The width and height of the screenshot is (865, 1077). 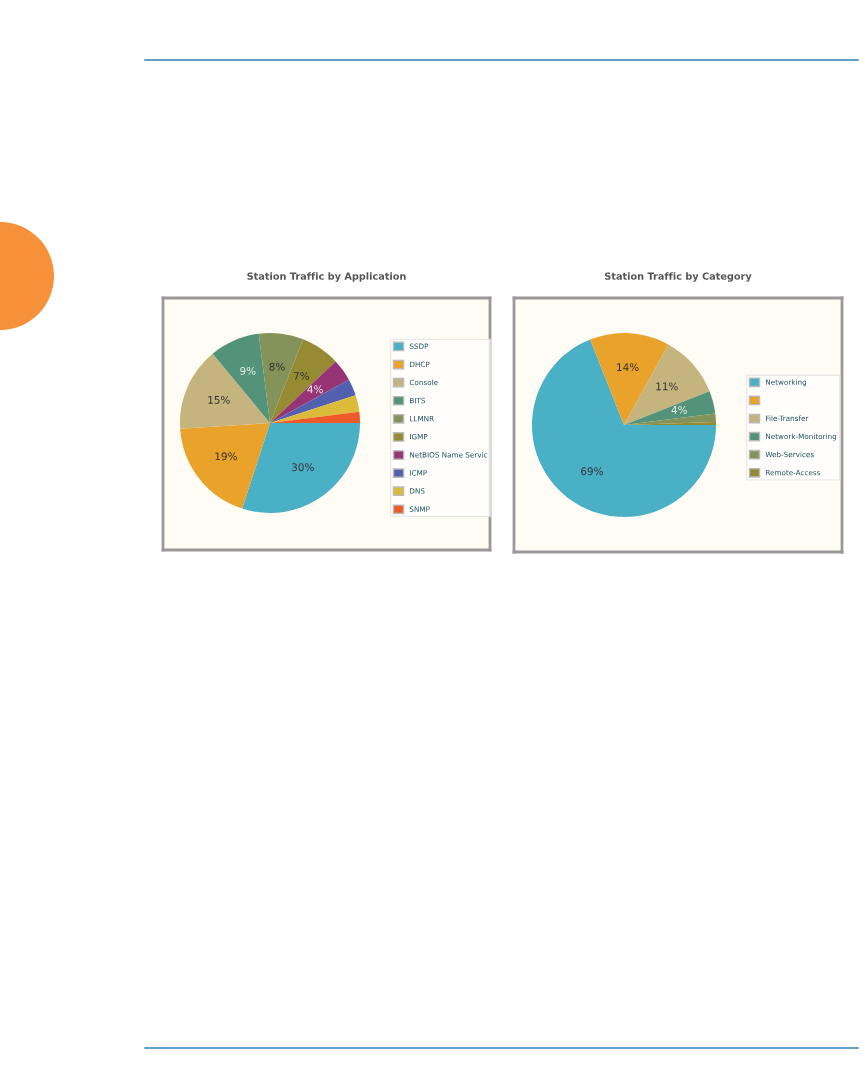 What do you see at coordinates (592, 471) in the screenshot?
I see `data-label: 69%` at bounding box center [592, 471].